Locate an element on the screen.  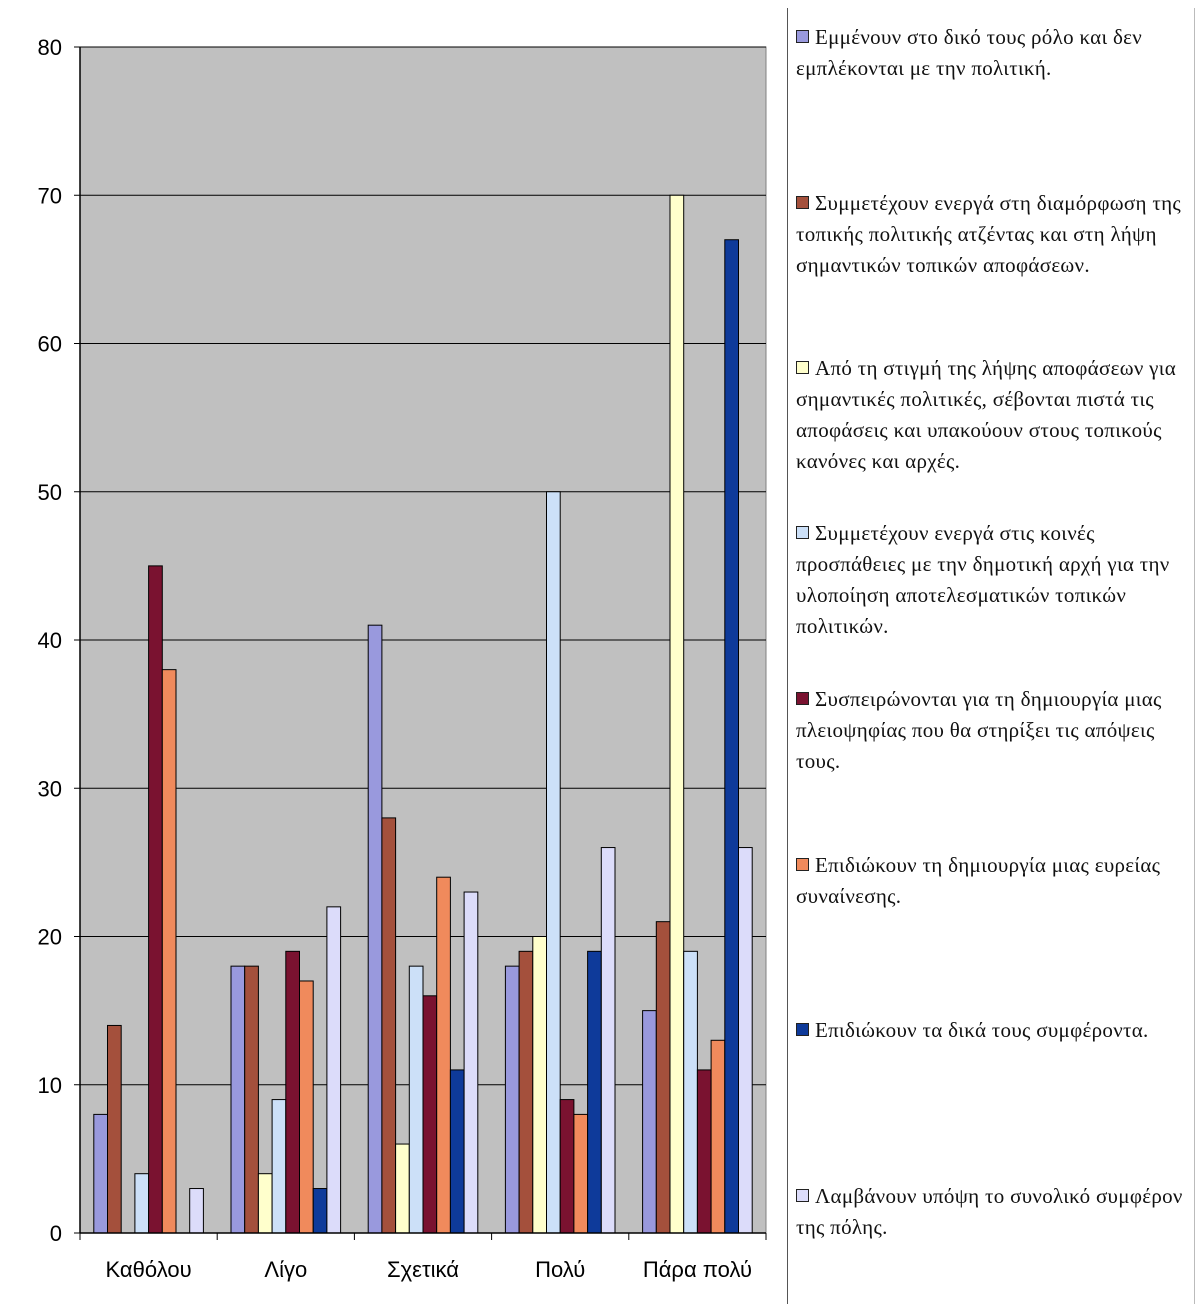
x-category-labels: Καθόλου Λίγο Σχετικά Πολύ Πάρα πολύ is located at coordinates (429, 1269).